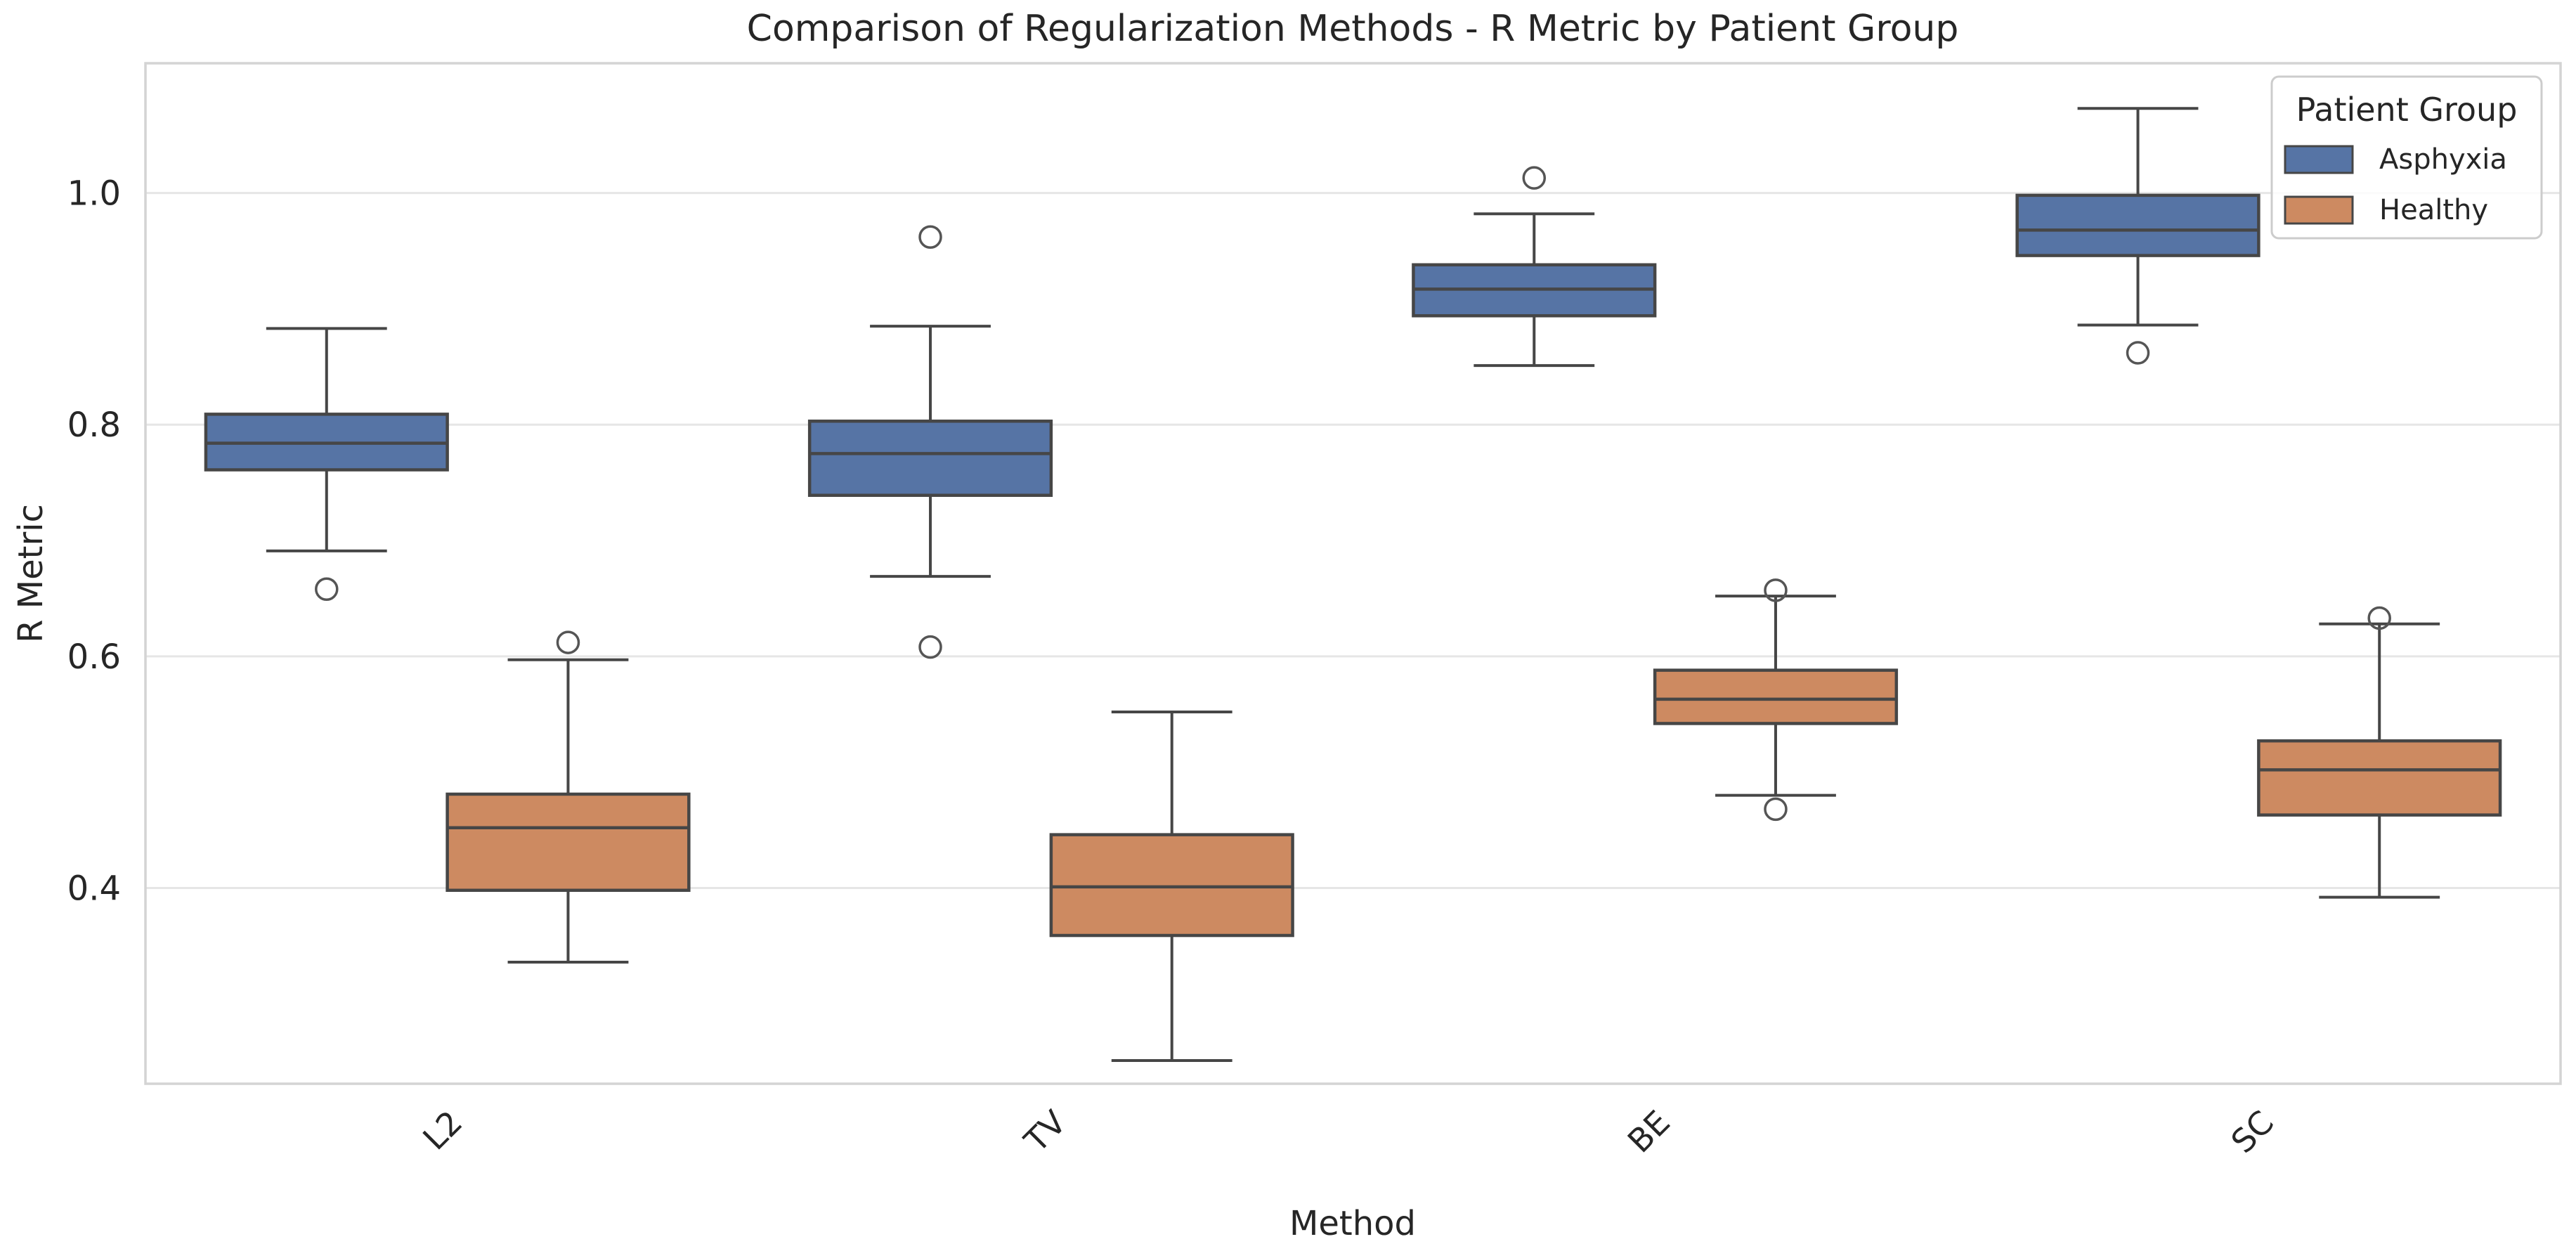 This screenshot has width=2576, height=1251. I want to click on legend-title: Patient Group, so click(2407, 110).